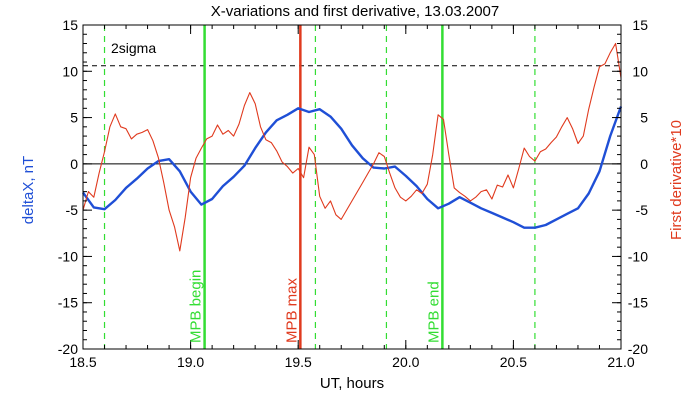 Image resolution: width=700 pixels, height=400 pixels. I want to click on y-left-tick-label: 15, so click(70, 25).